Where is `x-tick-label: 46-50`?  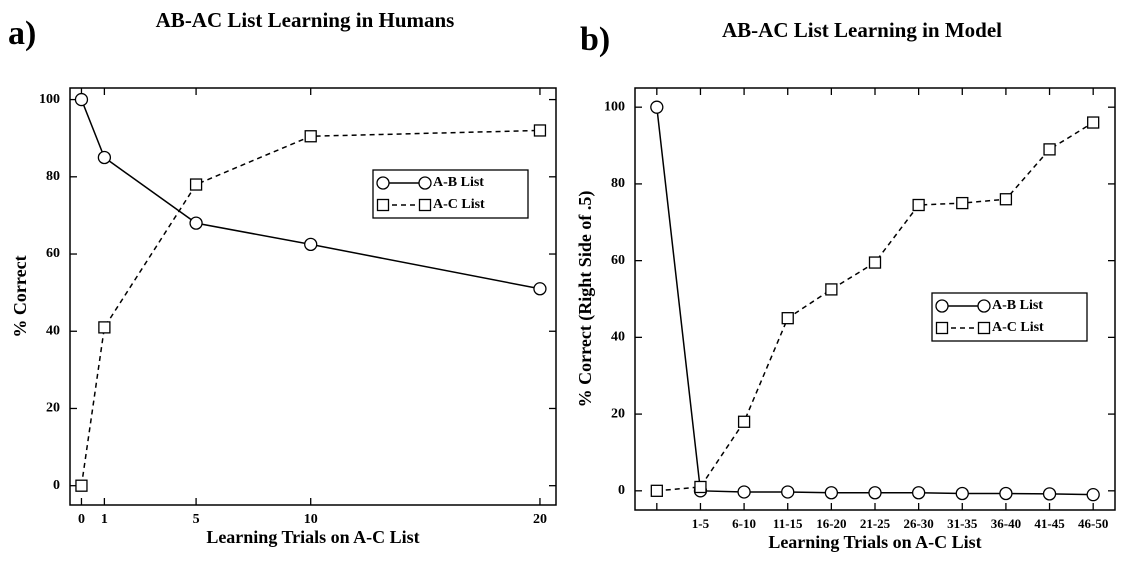
x-tick-label: 46-50 is located at coordinates (1093, 523).